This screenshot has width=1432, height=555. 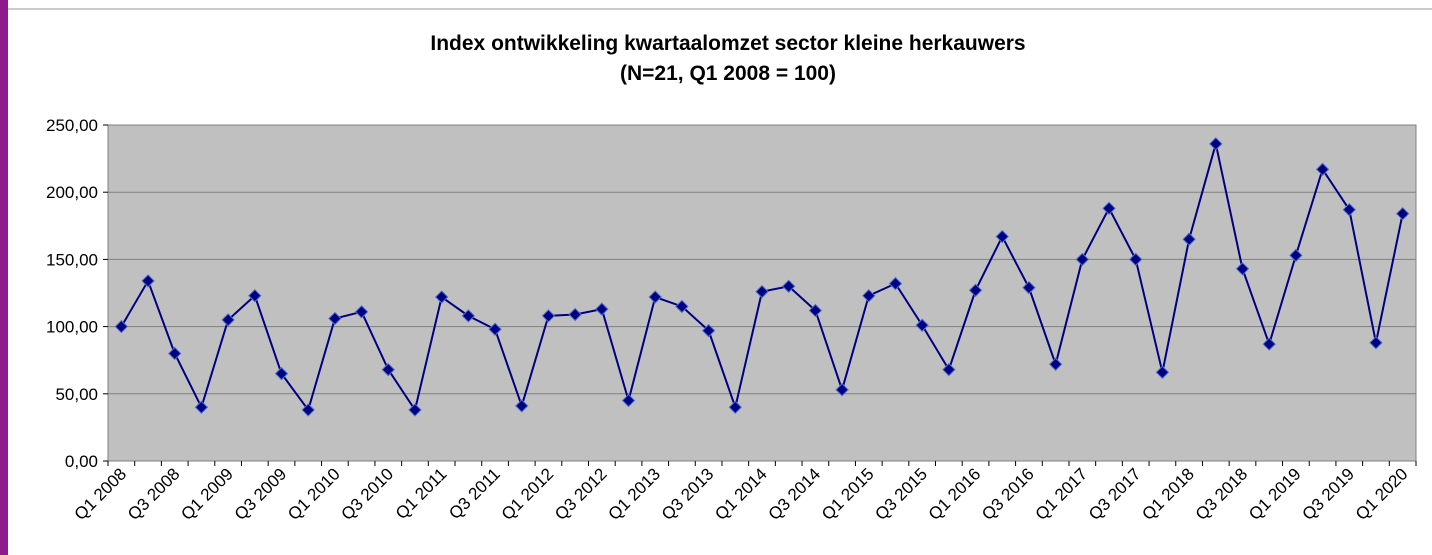 I want to click on x-tick-label: Q1 2011, so click(x=421, y=493).